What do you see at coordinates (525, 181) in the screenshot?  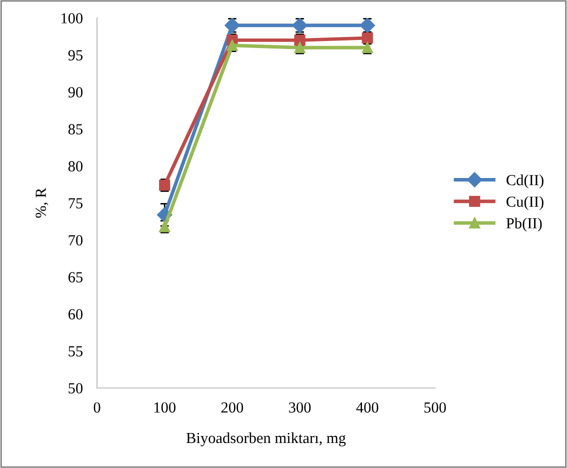 I see `legend-label: Cd(II)` at bounding box center [525, 181].